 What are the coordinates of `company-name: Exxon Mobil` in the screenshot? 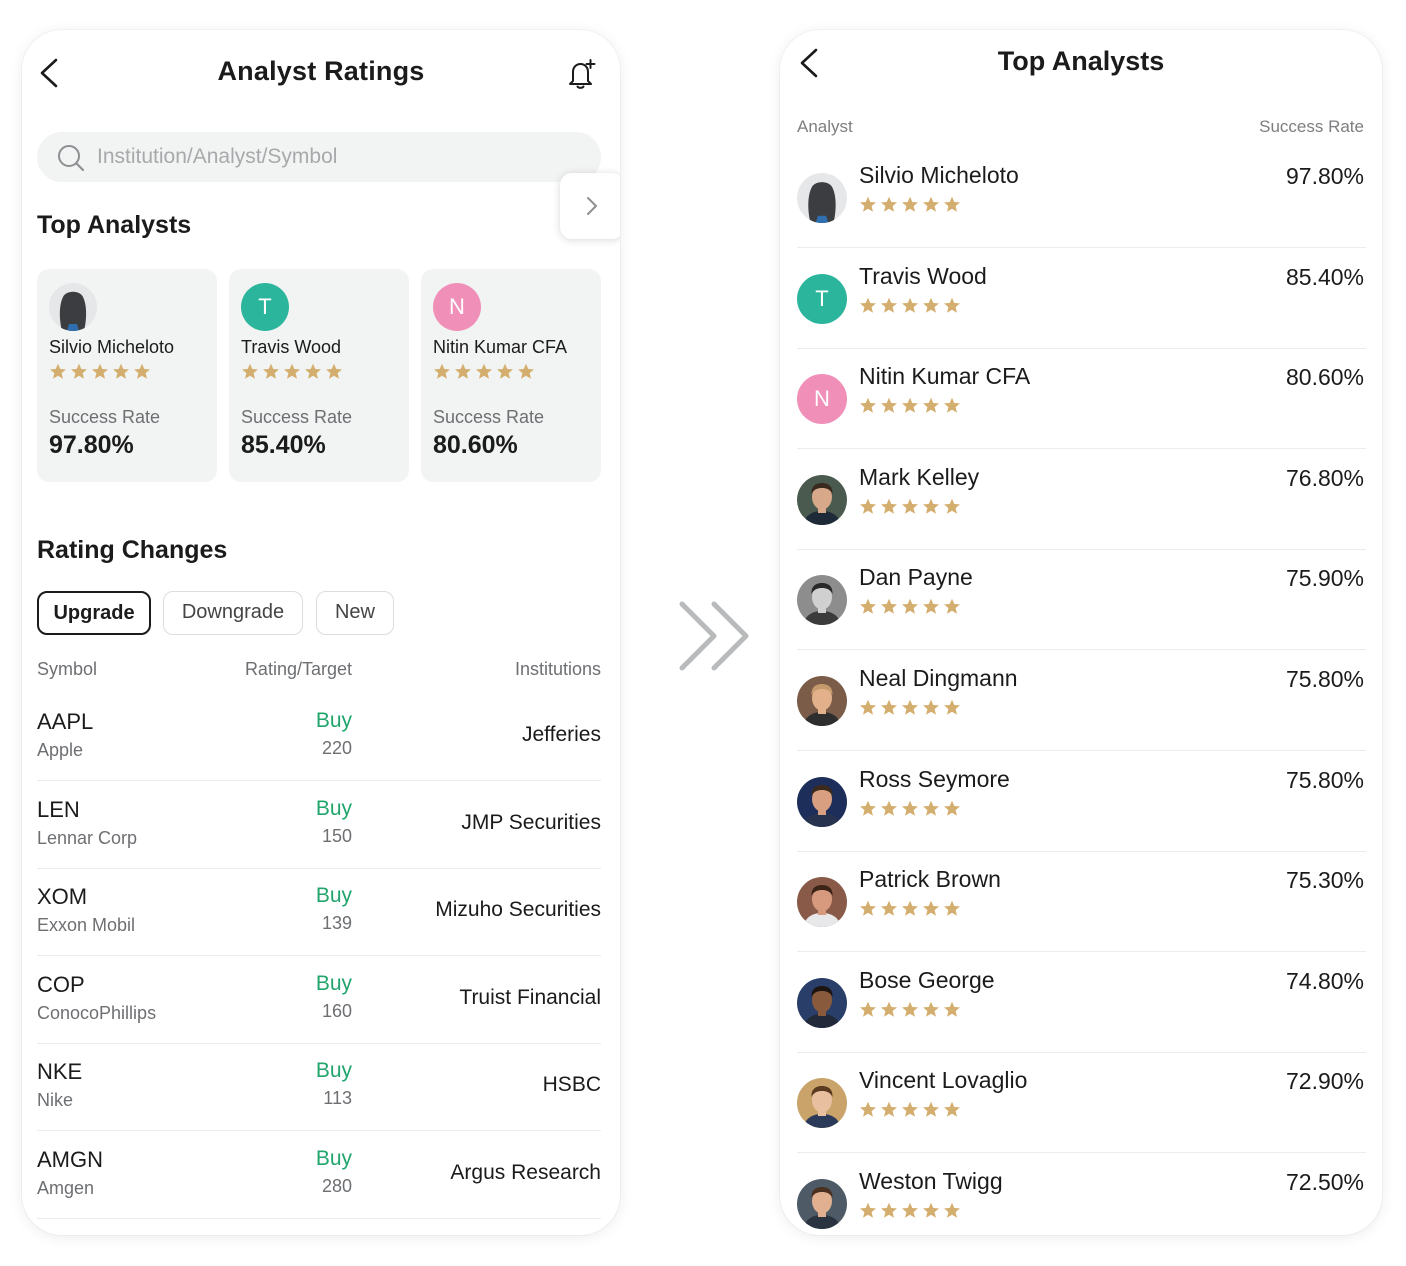 It's located at (86, 925).